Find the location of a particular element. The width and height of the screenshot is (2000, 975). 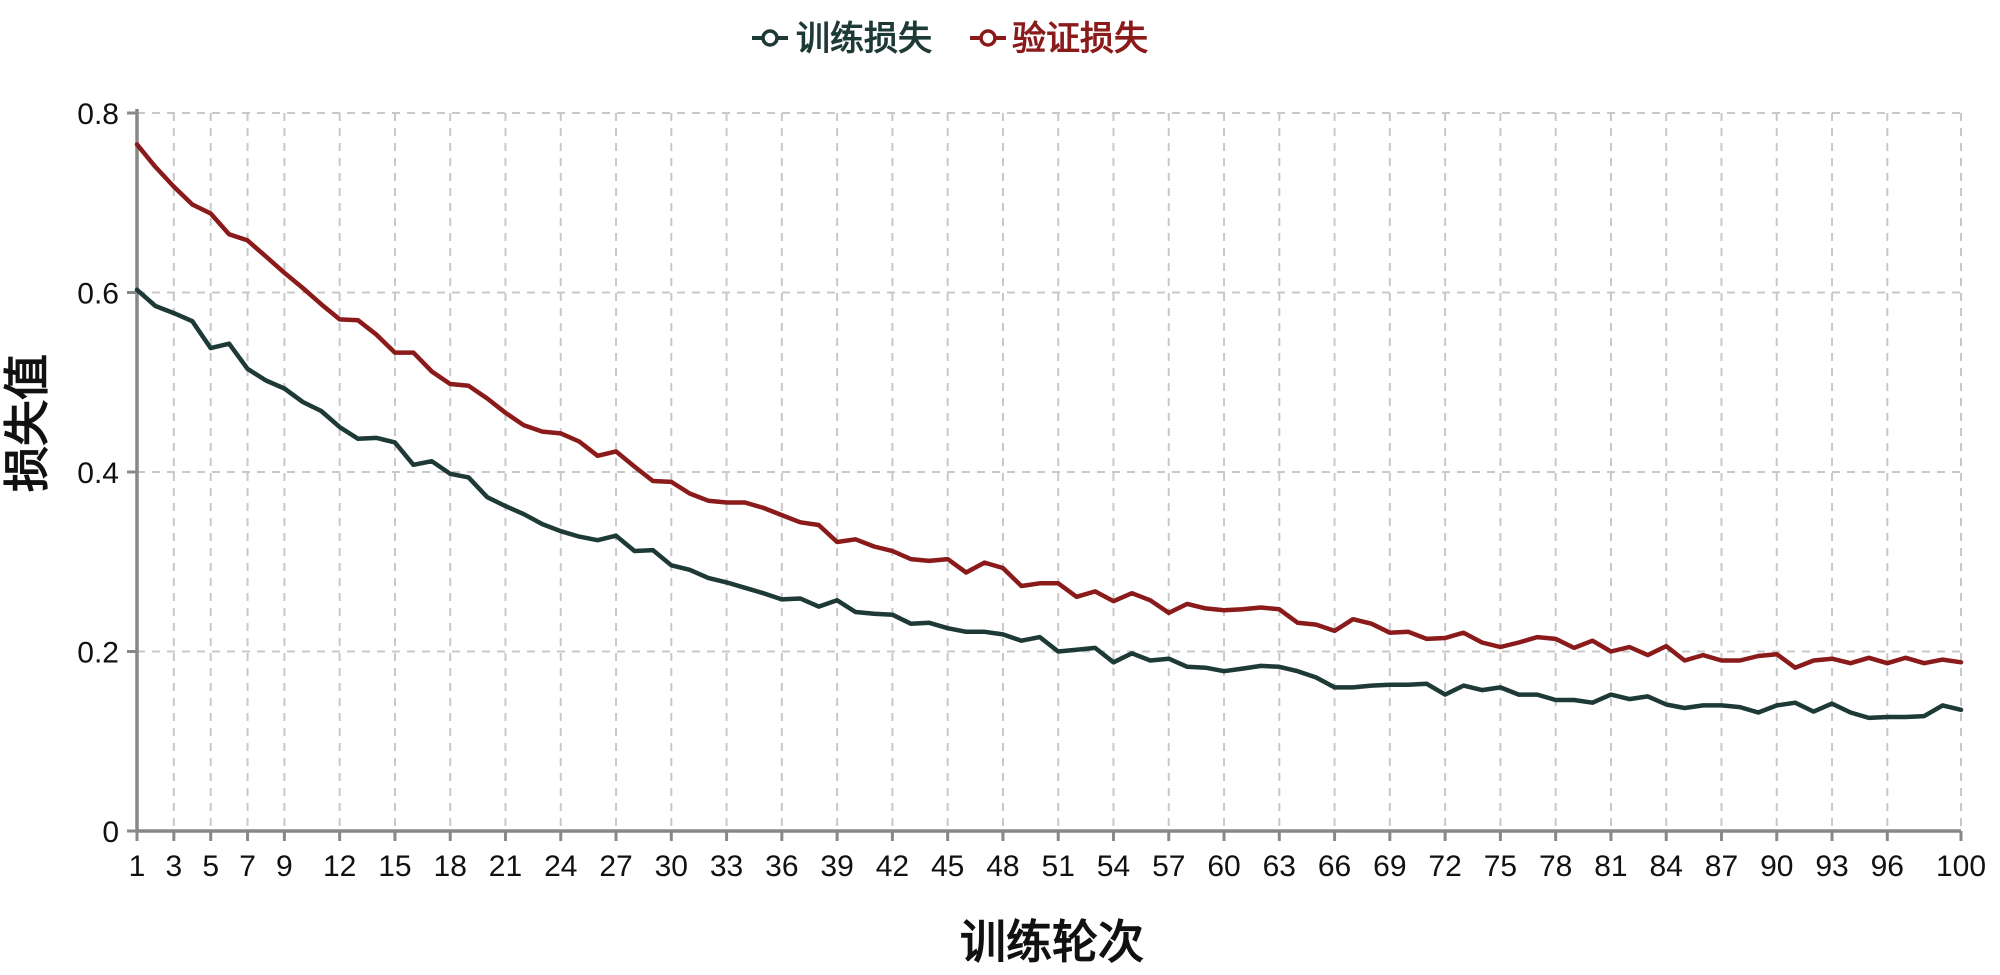

legend-train-label: 训练损失 is located at coordinates (864, 39).